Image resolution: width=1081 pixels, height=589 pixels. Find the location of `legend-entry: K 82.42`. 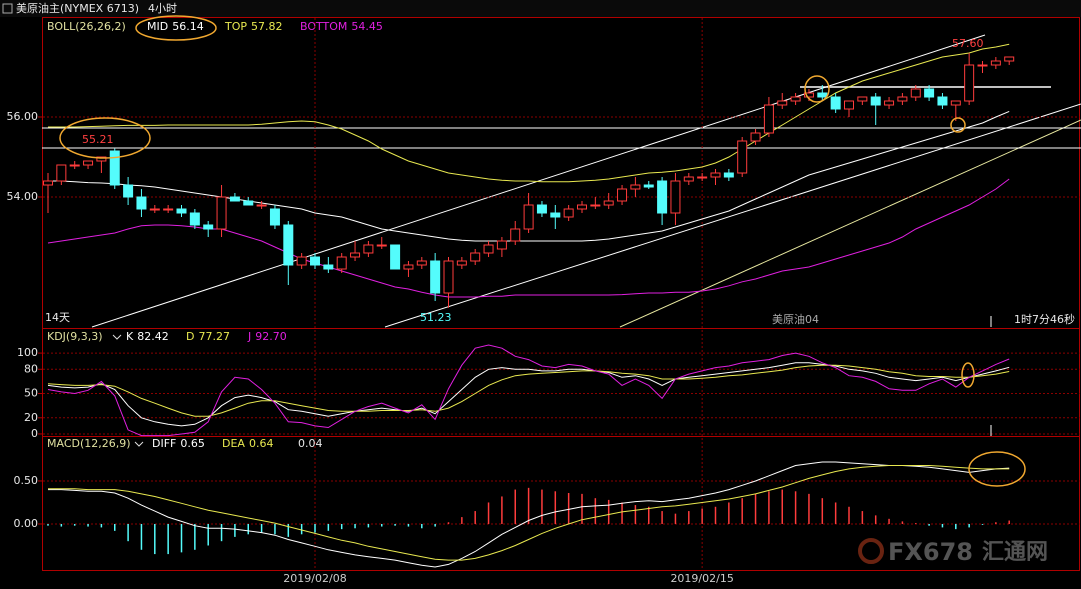

legend-entry: K 82.42 is located at coordinates (147, 336).